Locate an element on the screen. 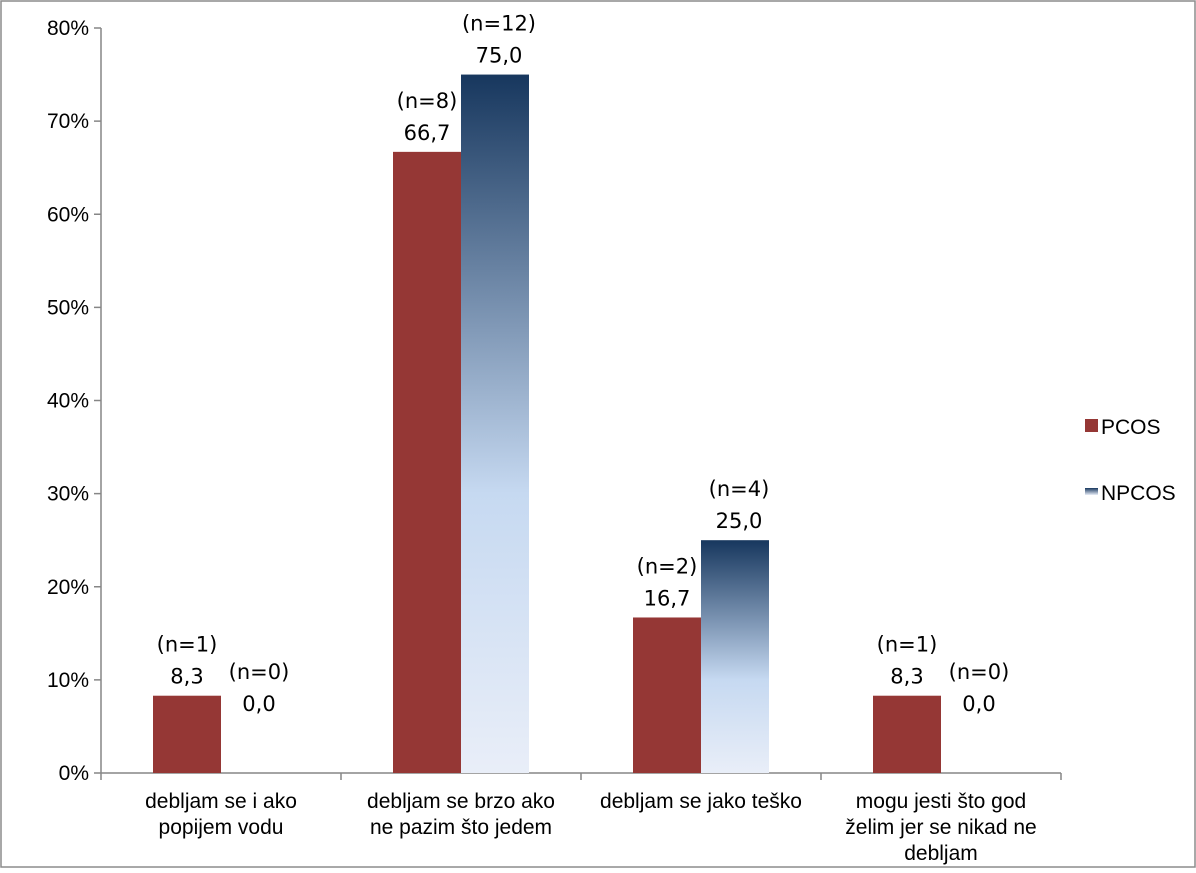 The width and height of the screenshot is (1196, 873). y-tick-label: 60% is located at coordinates (68, 214).